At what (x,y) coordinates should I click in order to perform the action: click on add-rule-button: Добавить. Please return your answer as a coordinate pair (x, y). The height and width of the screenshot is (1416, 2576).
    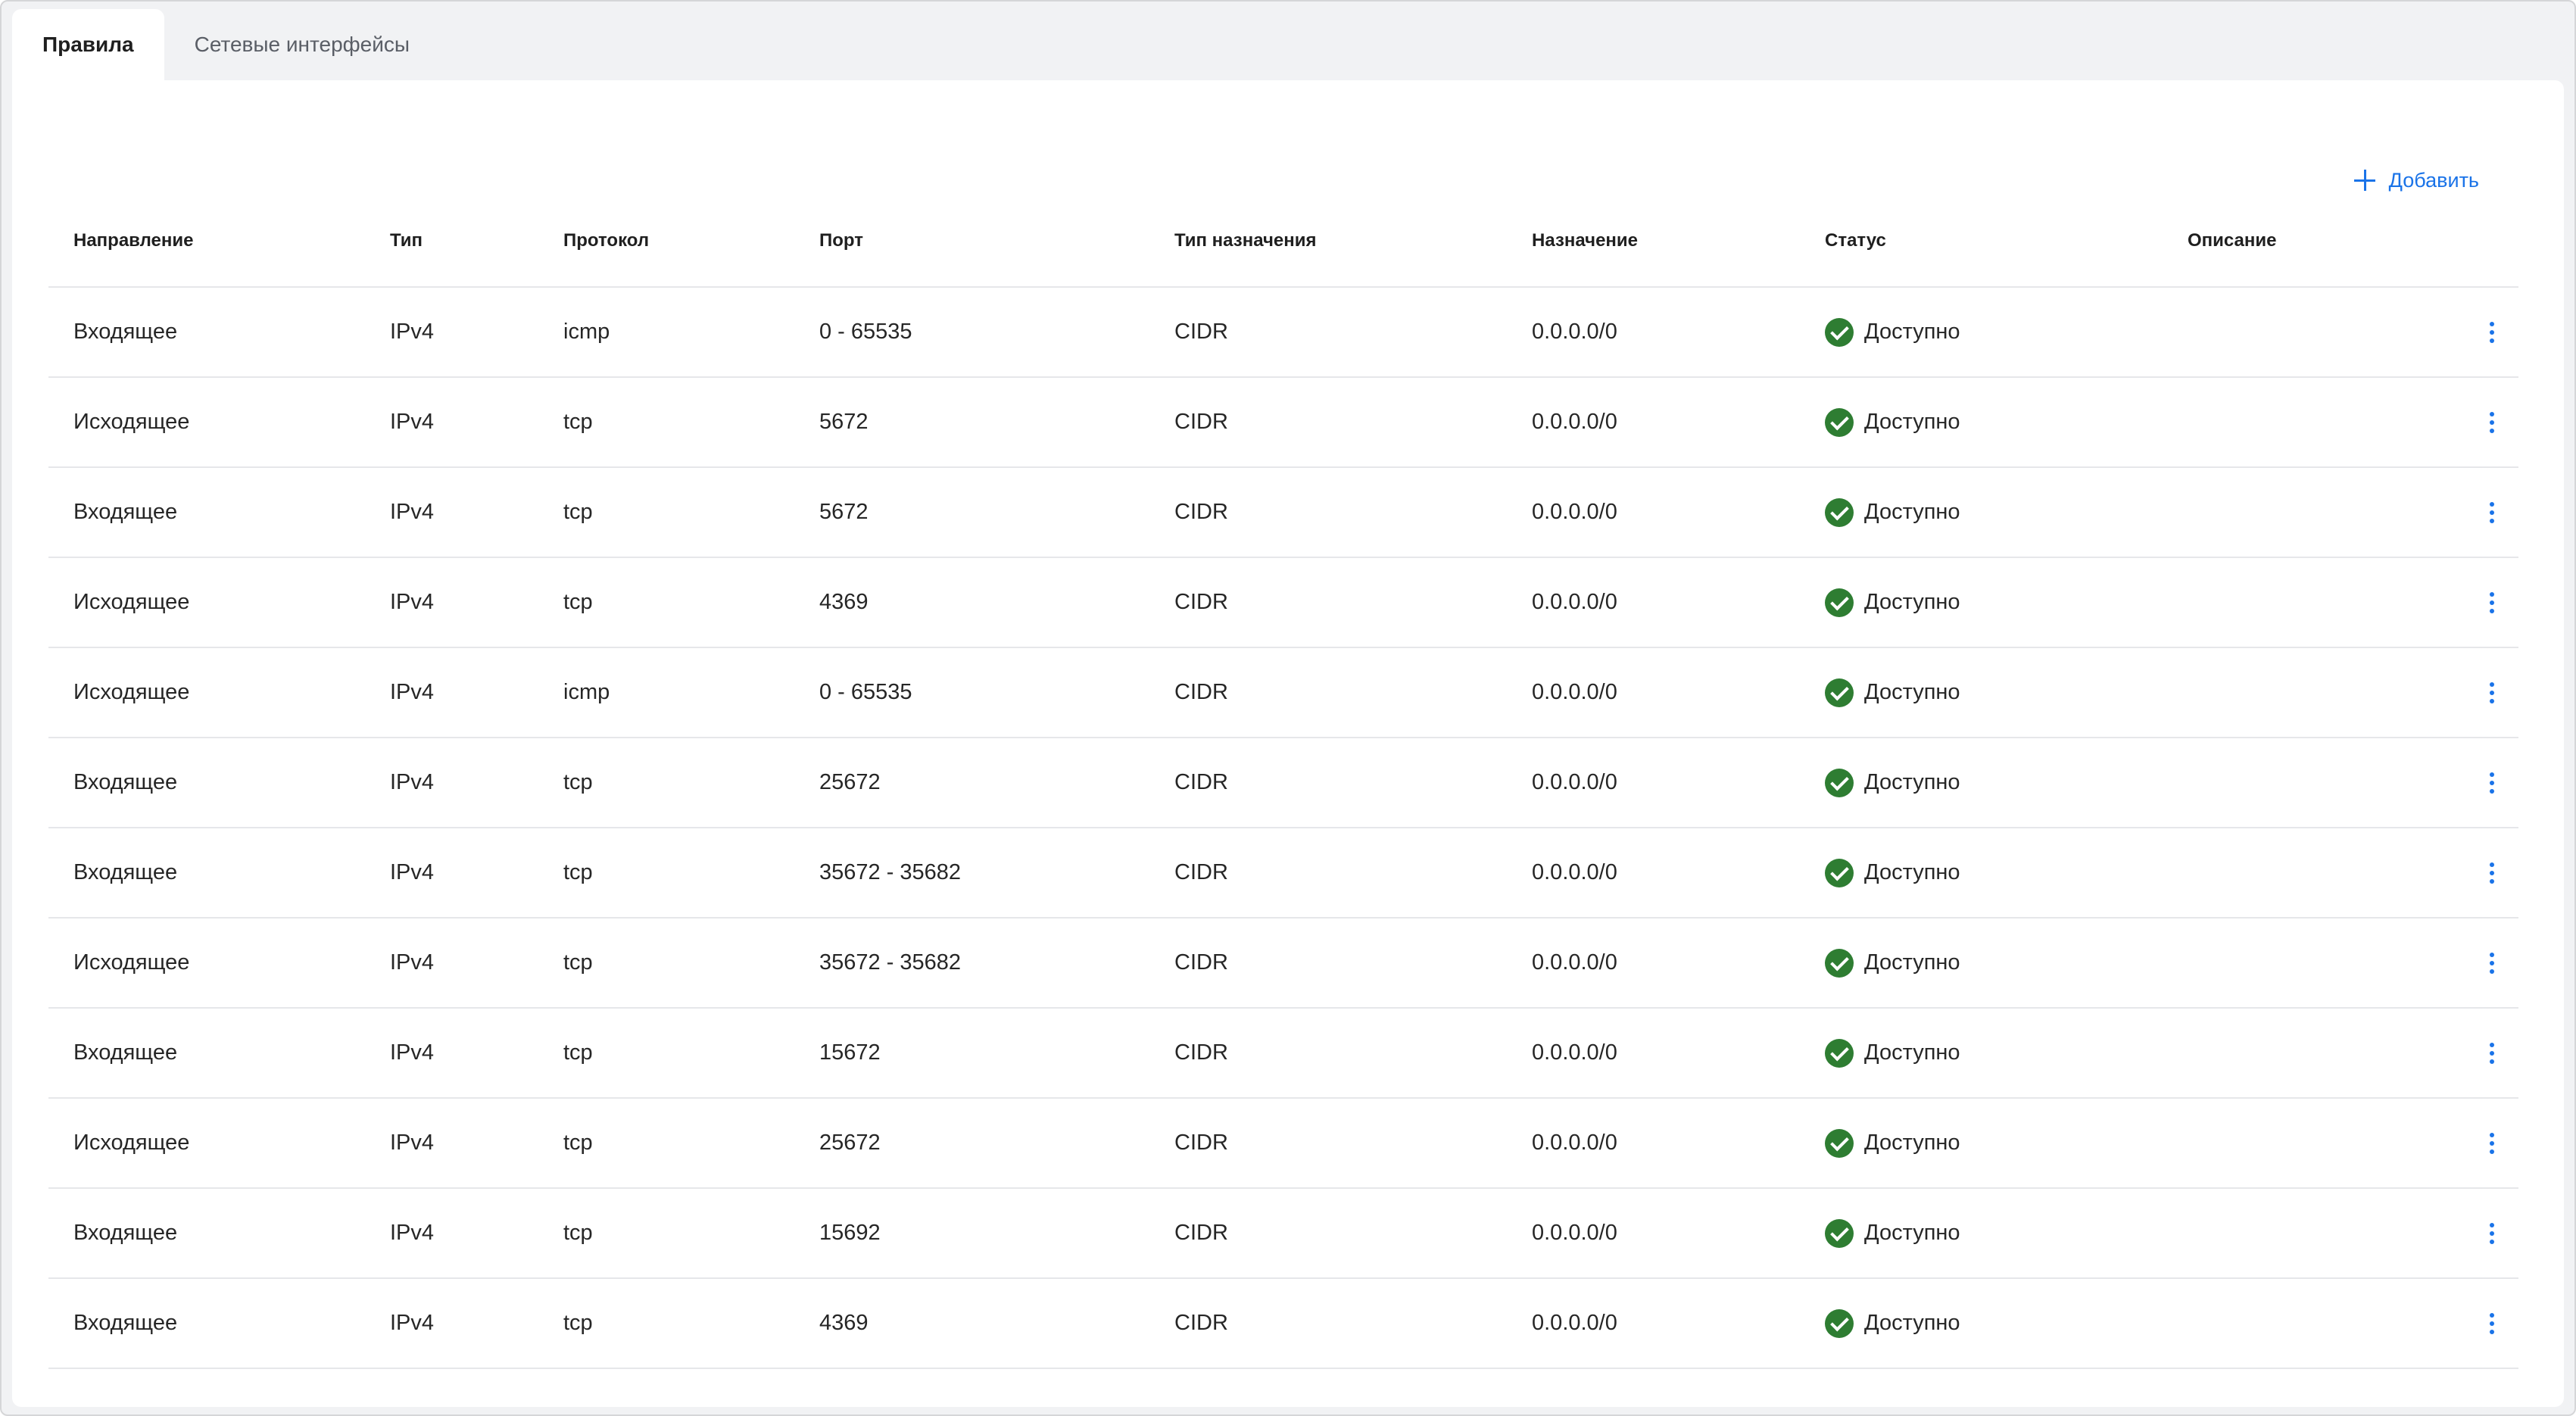
    Looking at the image, I should click on (2416, 180).